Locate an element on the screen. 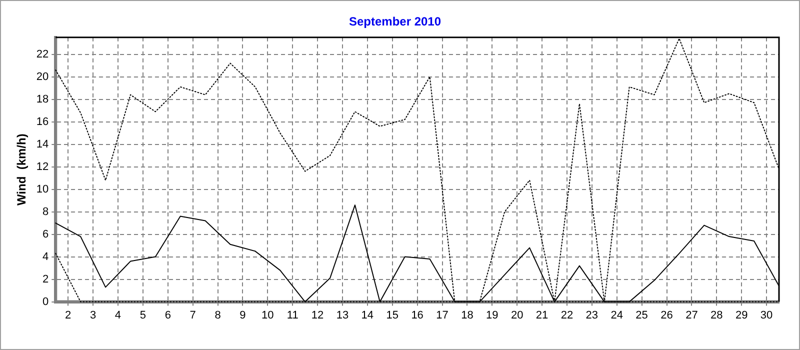 The image size is (800, 350). y-tick-label: 10 is located at coordinates (42, 189).